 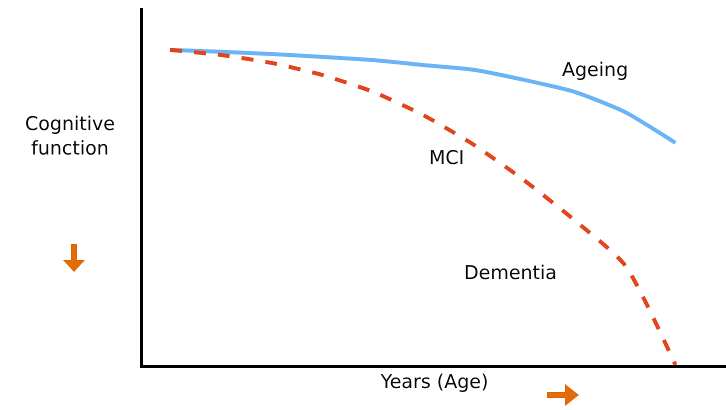 What do you see at coordinates (595, 70) in the screenshot?
I see `series-label: Ageing` at bounding box center [595, 70].